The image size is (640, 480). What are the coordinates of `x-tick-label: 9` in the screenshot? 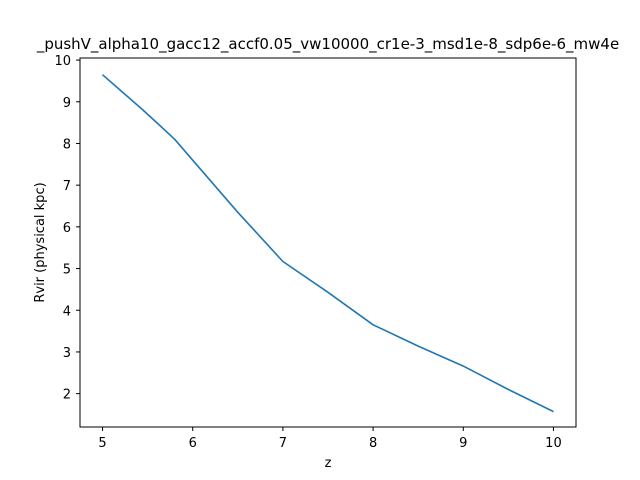 It's located at (463, 443).